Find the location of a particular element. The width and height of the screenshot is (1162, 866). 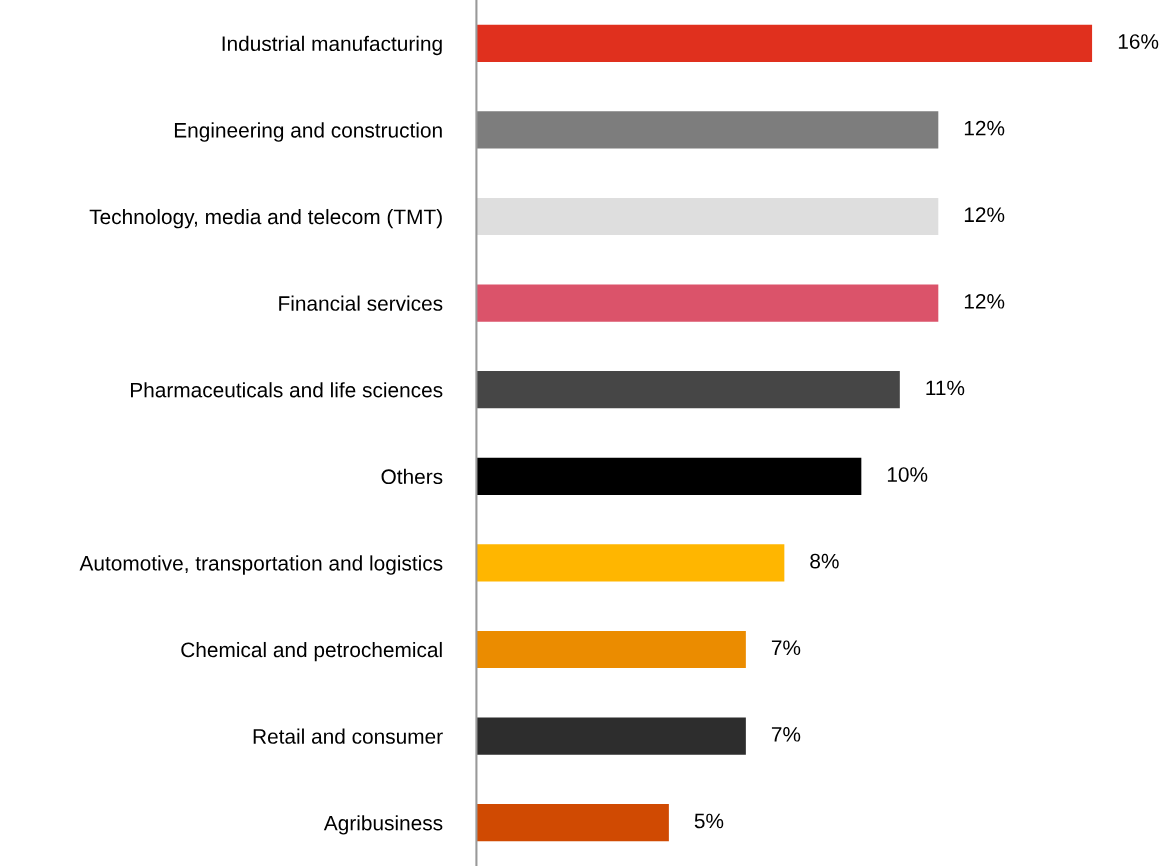

y-tick-label: Industrial manufacturing is located at coordinates (332, 45).